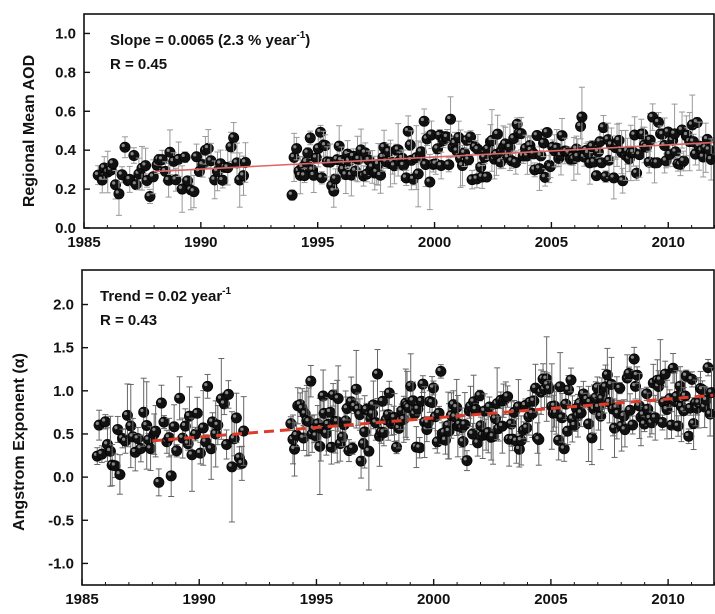  I want to click on angstrom-trend-annotation: Trend = 0.02 year-1, so click(166, 295).